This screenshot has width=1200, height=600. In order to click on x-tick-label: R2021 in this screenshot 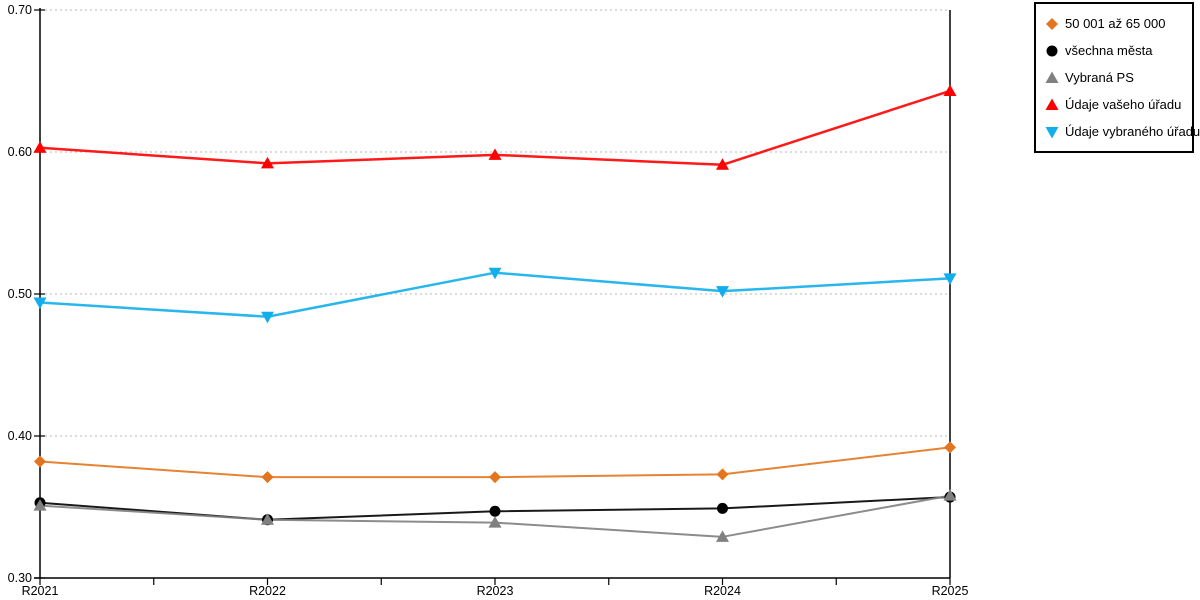, I will do `click(40, 591)`.